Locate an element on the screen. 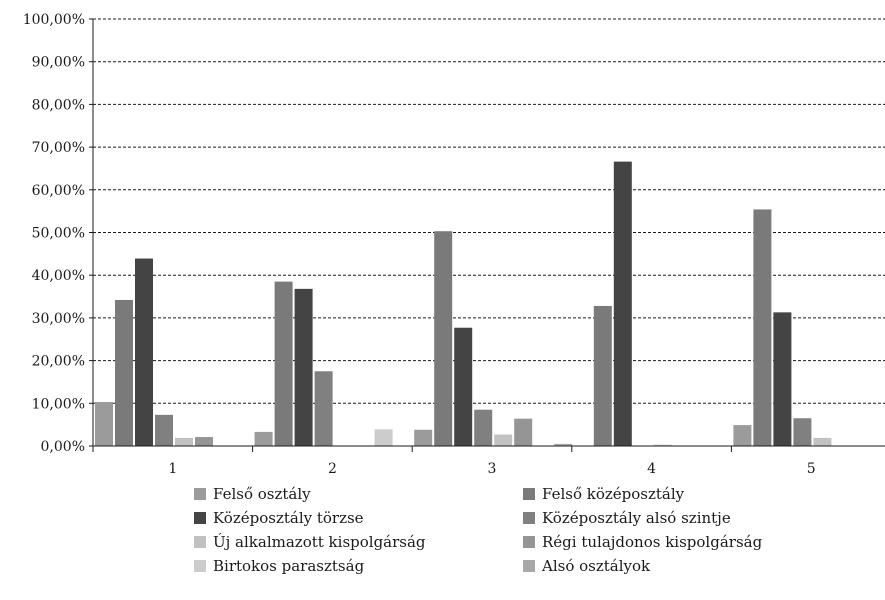 The width and height of the screenshot is (885, 600). x-tick-label: 4 is located at coordinates (651, 469).